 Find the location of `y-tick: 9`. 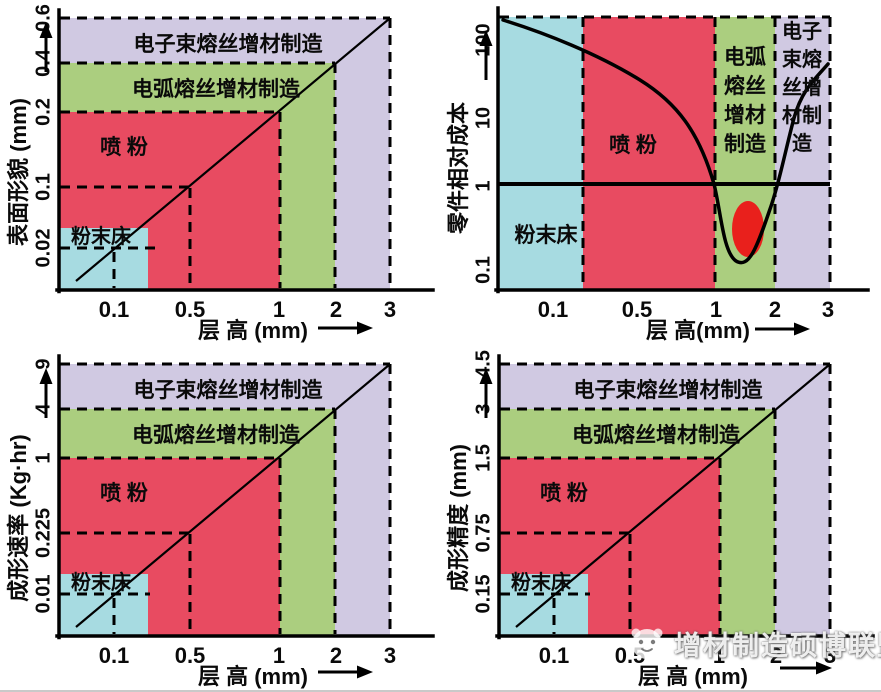

y-tick: 9 is located at coordinates (43, 363).